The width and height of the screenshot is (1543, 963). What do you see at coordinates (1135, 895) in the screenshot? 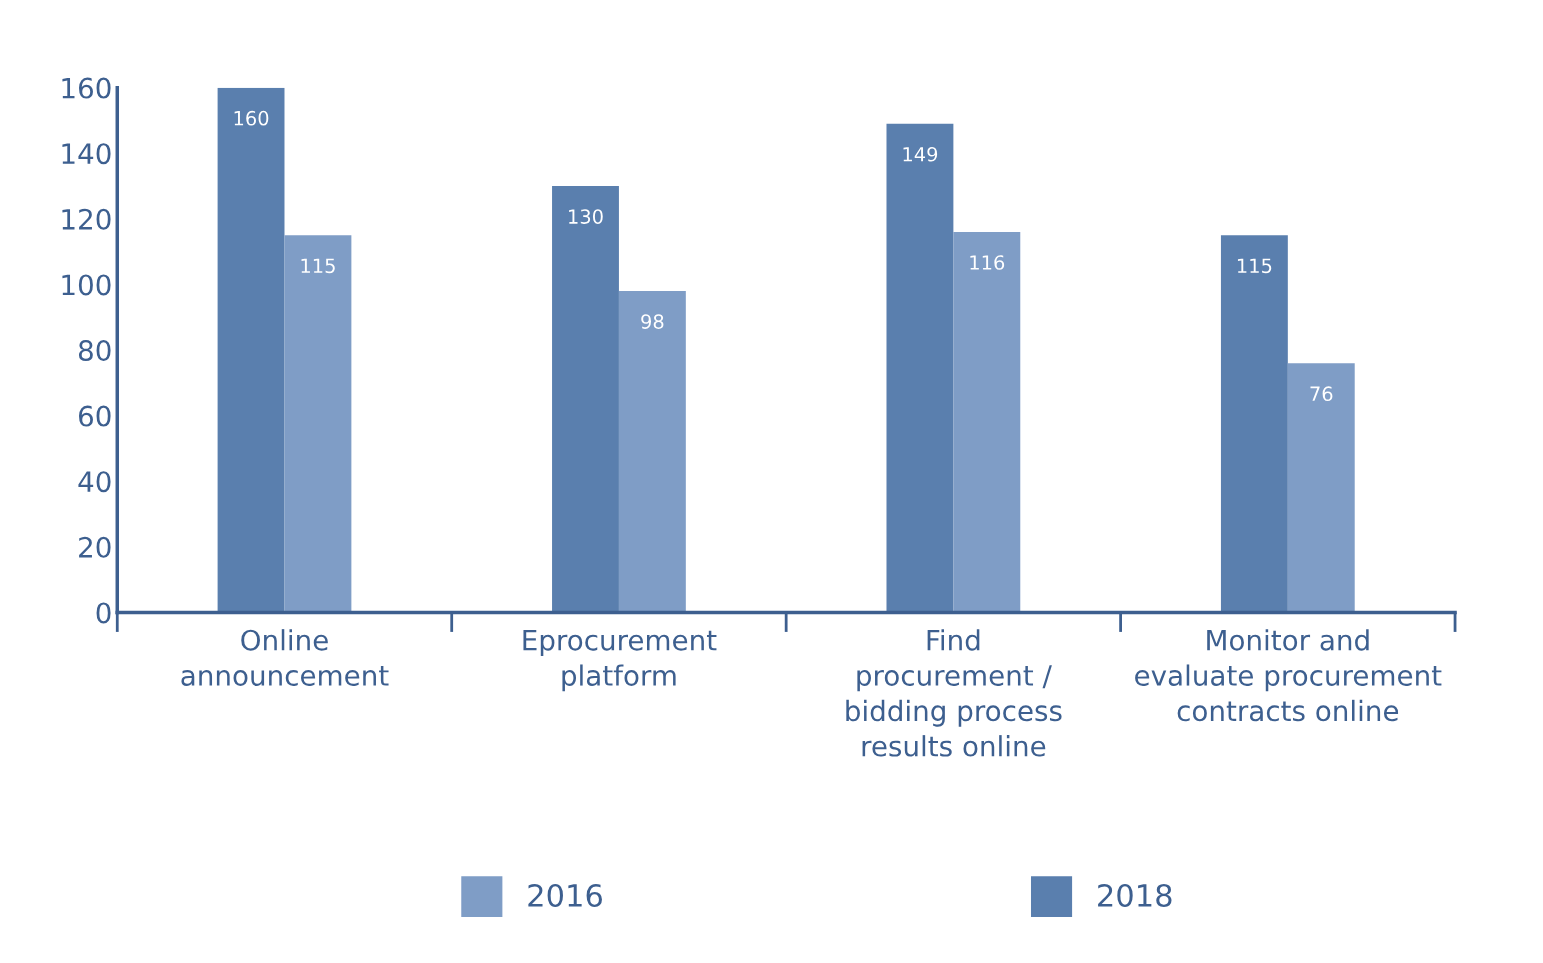
I see `legend-label: 2018` at bounding box center [1135, 895].